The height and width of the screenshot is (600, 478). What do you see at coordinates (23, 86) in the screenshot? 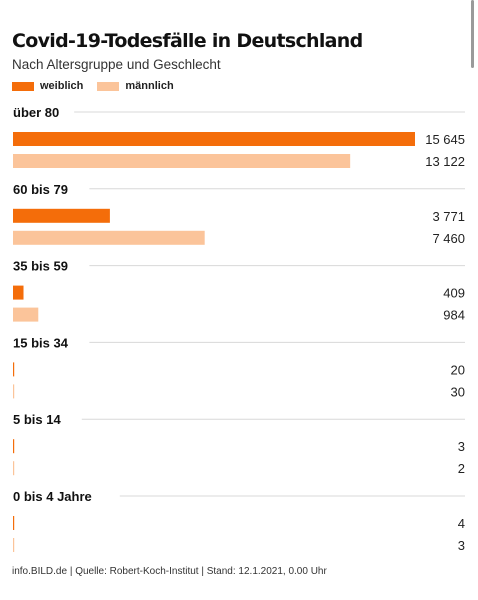
I see `legend-swatch-female` at bounding box center [23, 86].